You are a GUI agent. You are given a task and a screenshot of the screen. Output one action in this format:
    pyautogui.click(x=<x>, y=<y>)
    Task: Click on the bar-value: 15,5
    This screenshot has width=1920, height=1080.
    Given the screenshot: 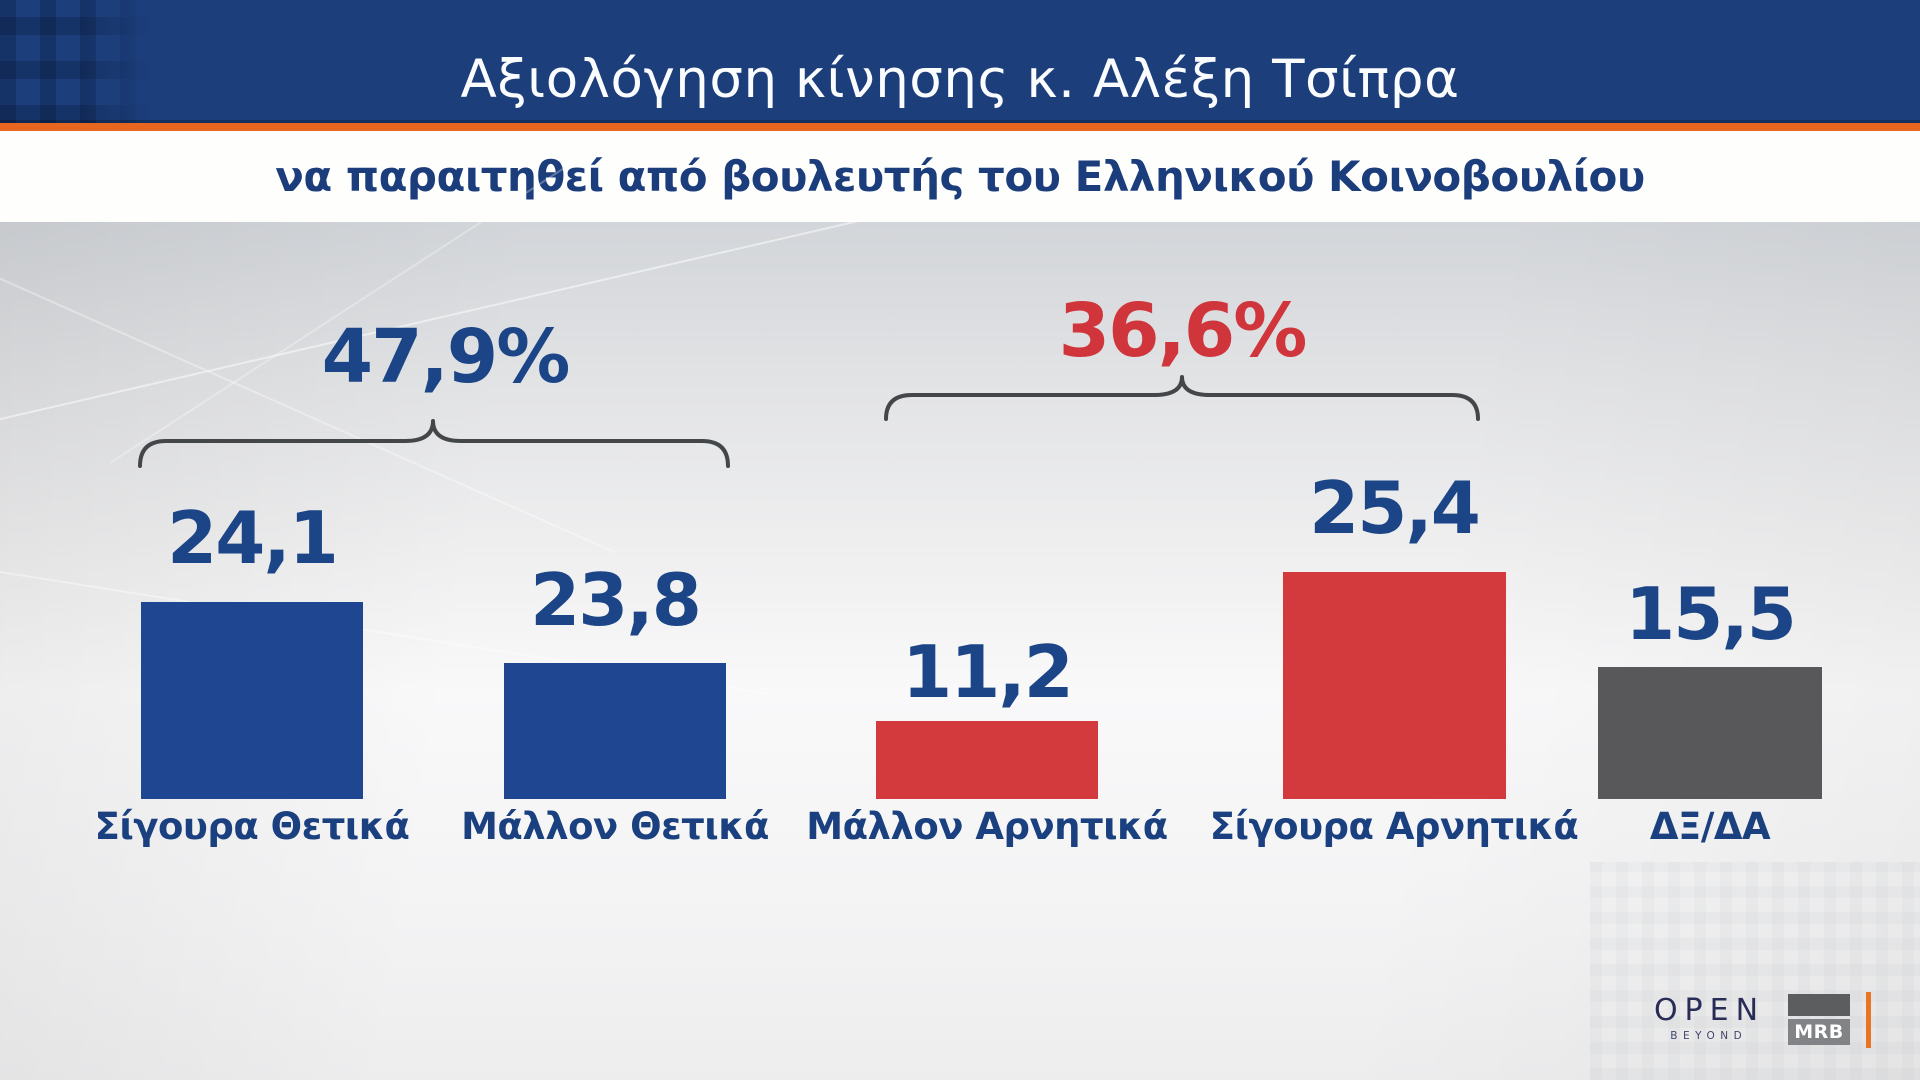 What is the action you would take?
    pyautogui.click(x=1711, y=614)
    